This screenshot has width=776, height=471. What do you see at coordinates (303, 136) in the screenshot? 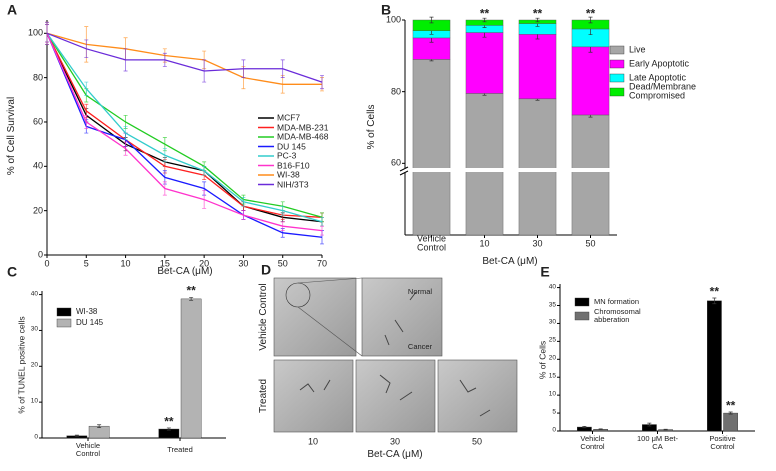
I see `legend-label: MDA-MB-468` at bounding box center [303, 136].